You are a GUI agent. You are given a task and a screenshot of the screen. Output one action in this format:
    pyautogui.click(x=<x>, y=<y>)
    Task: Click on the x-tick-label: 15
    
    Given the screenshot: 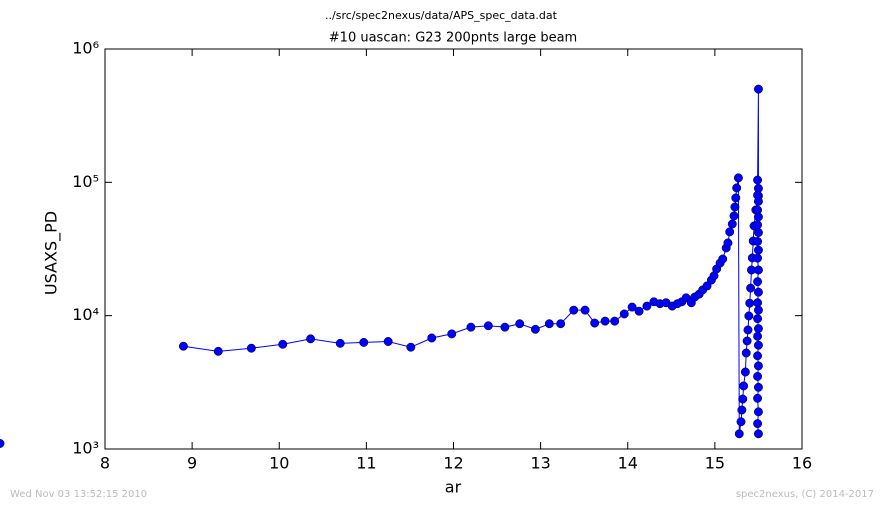 What is the action you would take?
    pyautogui.click(x=715, y=463)
    